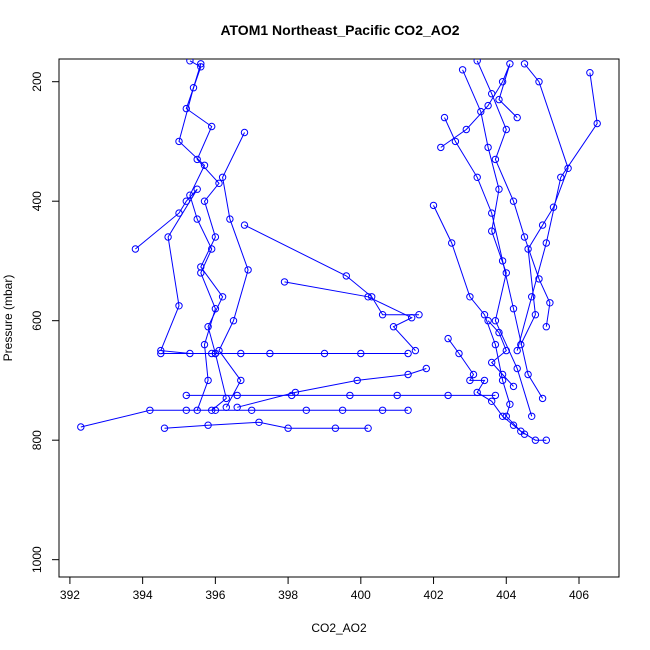  I want to click on y-axis: 200 400 600 800 1000, so click(45, 322).